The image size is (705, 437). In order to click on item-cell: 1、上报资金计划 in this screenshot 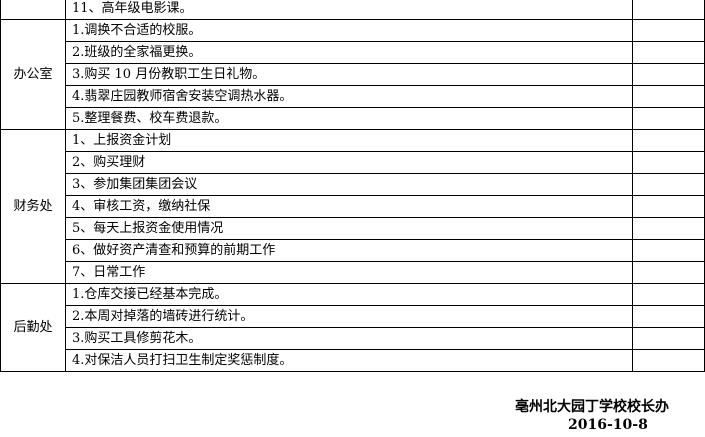, I will do `click(349, 140)`.